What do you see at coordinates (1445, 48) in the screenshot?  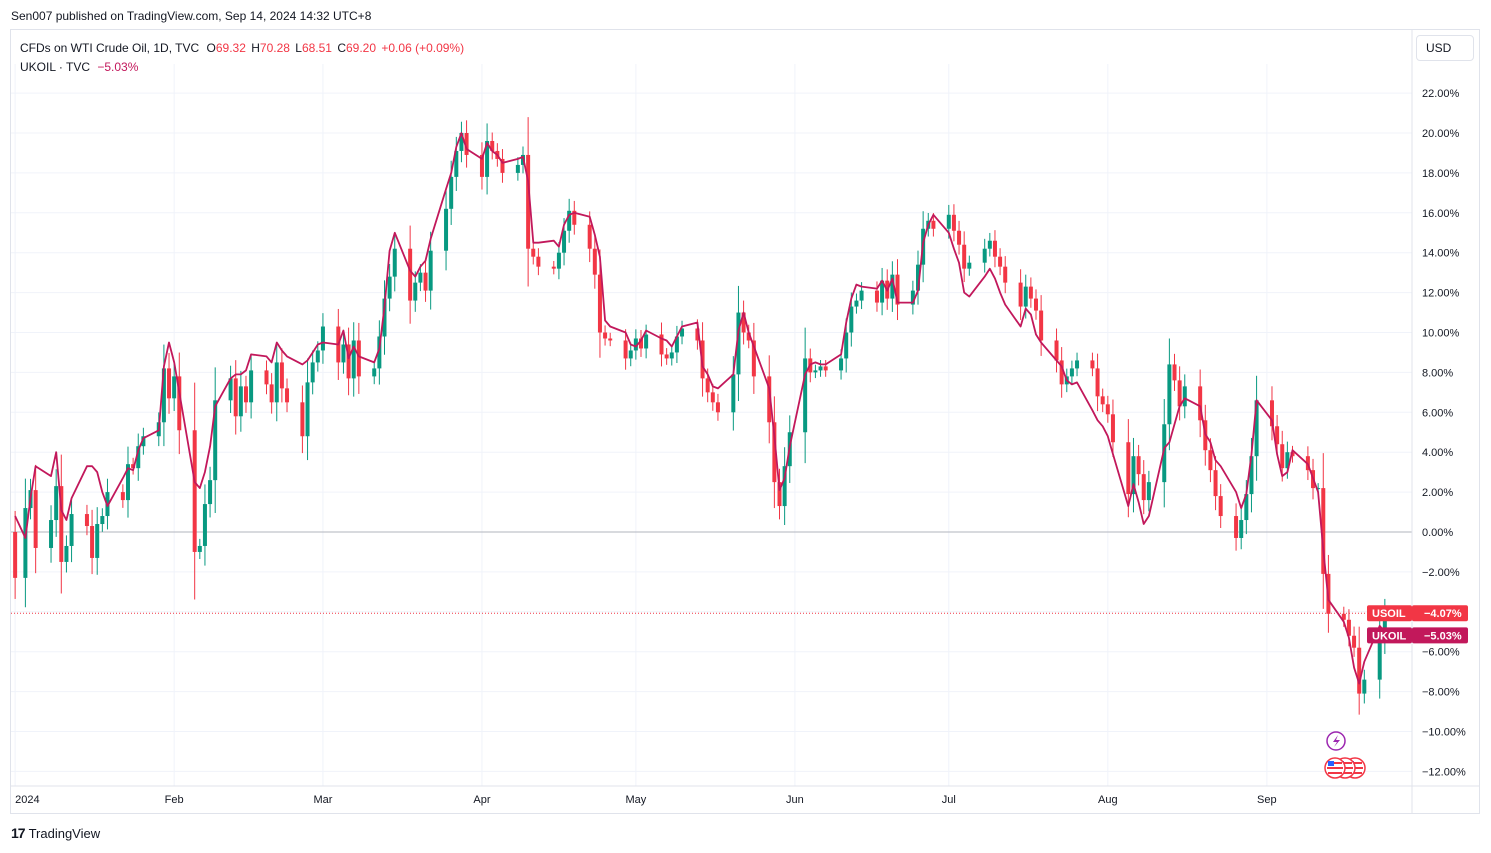 I see `currency-button: USD` at bounding box center [1445, 48].